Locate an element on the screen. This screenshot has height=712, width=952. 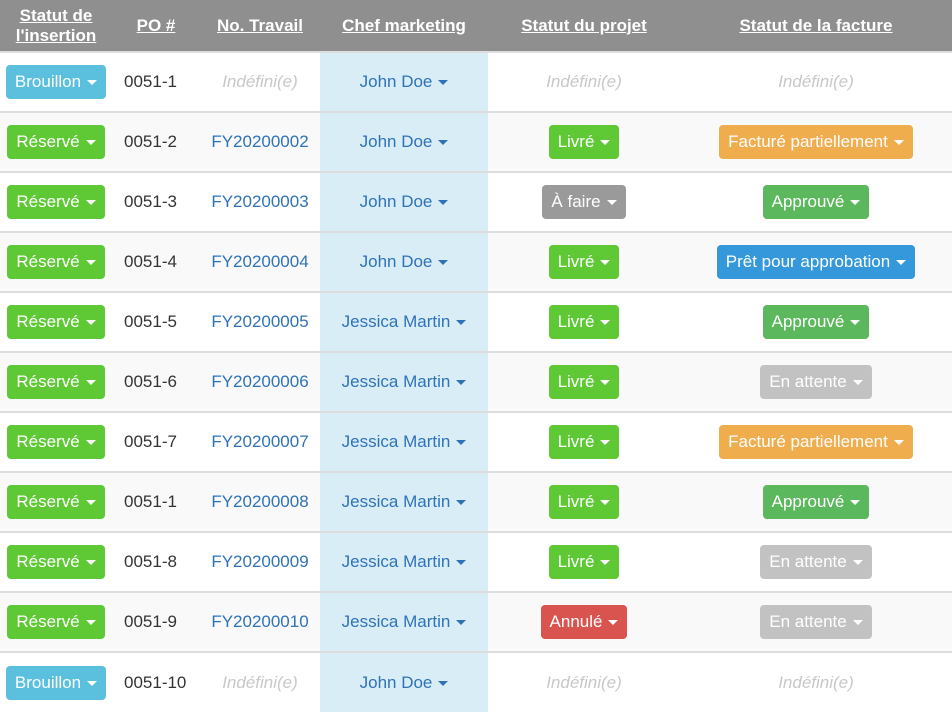
job-number-link: FY20200002 is located at coordinates (260, 141).